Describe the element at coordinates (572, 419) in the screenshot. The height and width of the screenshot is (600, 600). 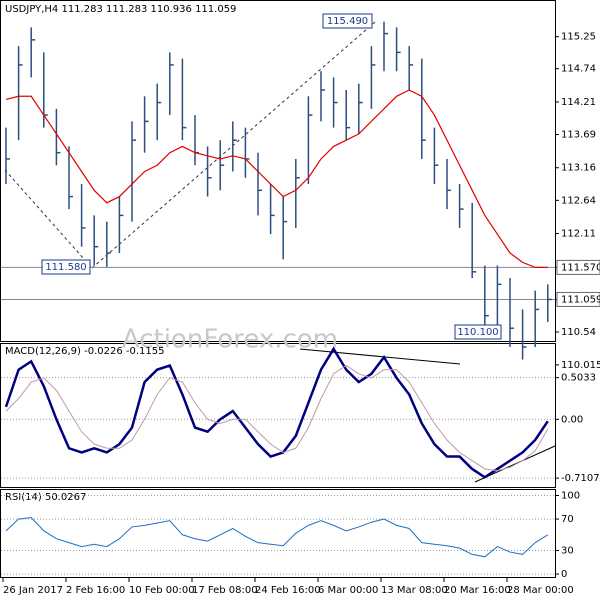
I see `y-tick-label: 0.00` at that location.